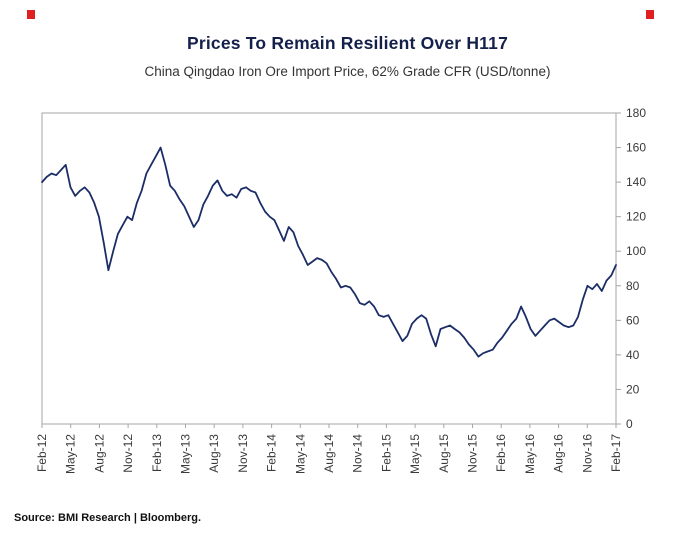  I want to click on x-axis-tick-label: Aug-12, so click(99, 453).